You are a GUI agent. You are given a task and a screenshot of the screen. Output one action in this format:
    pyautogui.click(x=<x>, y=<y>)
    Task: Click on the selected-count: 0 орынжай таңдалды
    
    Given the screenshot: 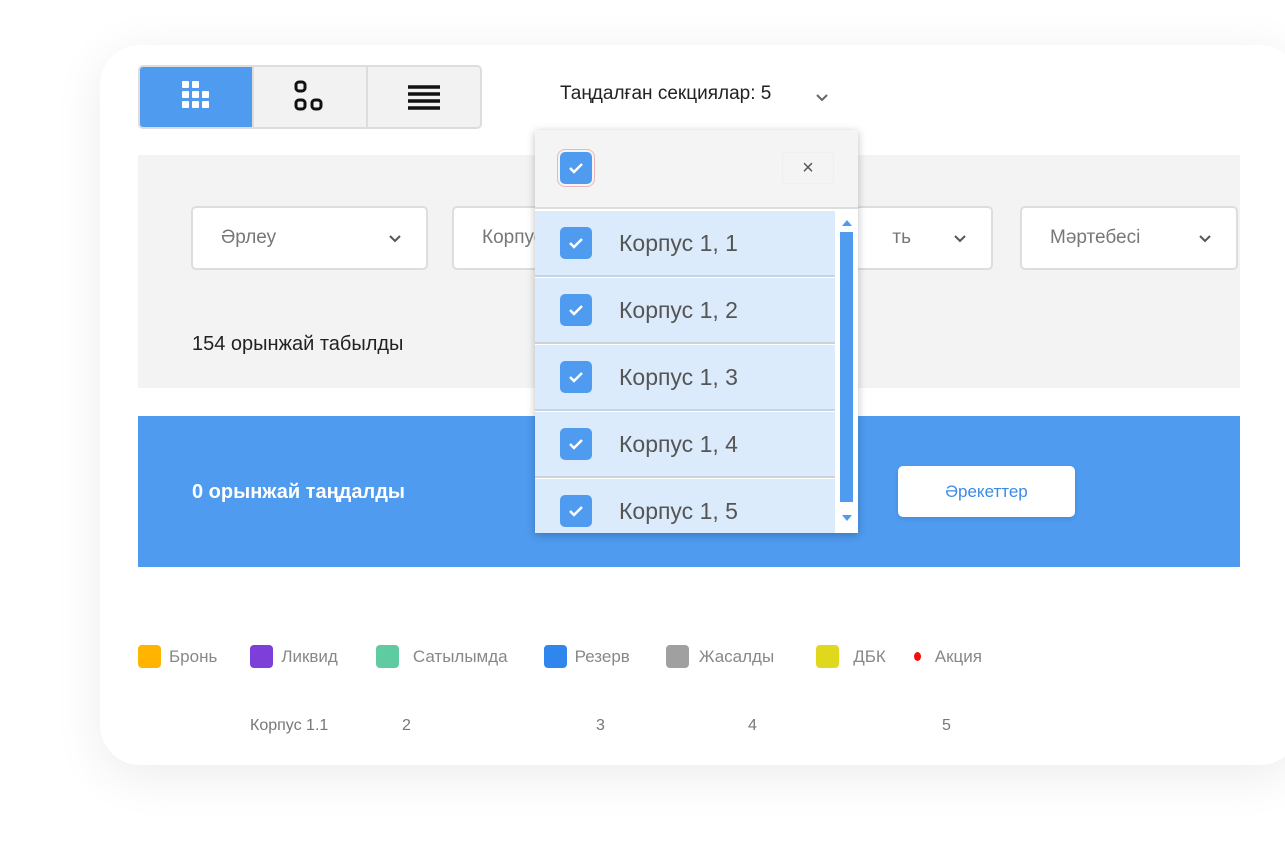 What is the action you would take?
    pyautogui.click(x=298, y=492)
    